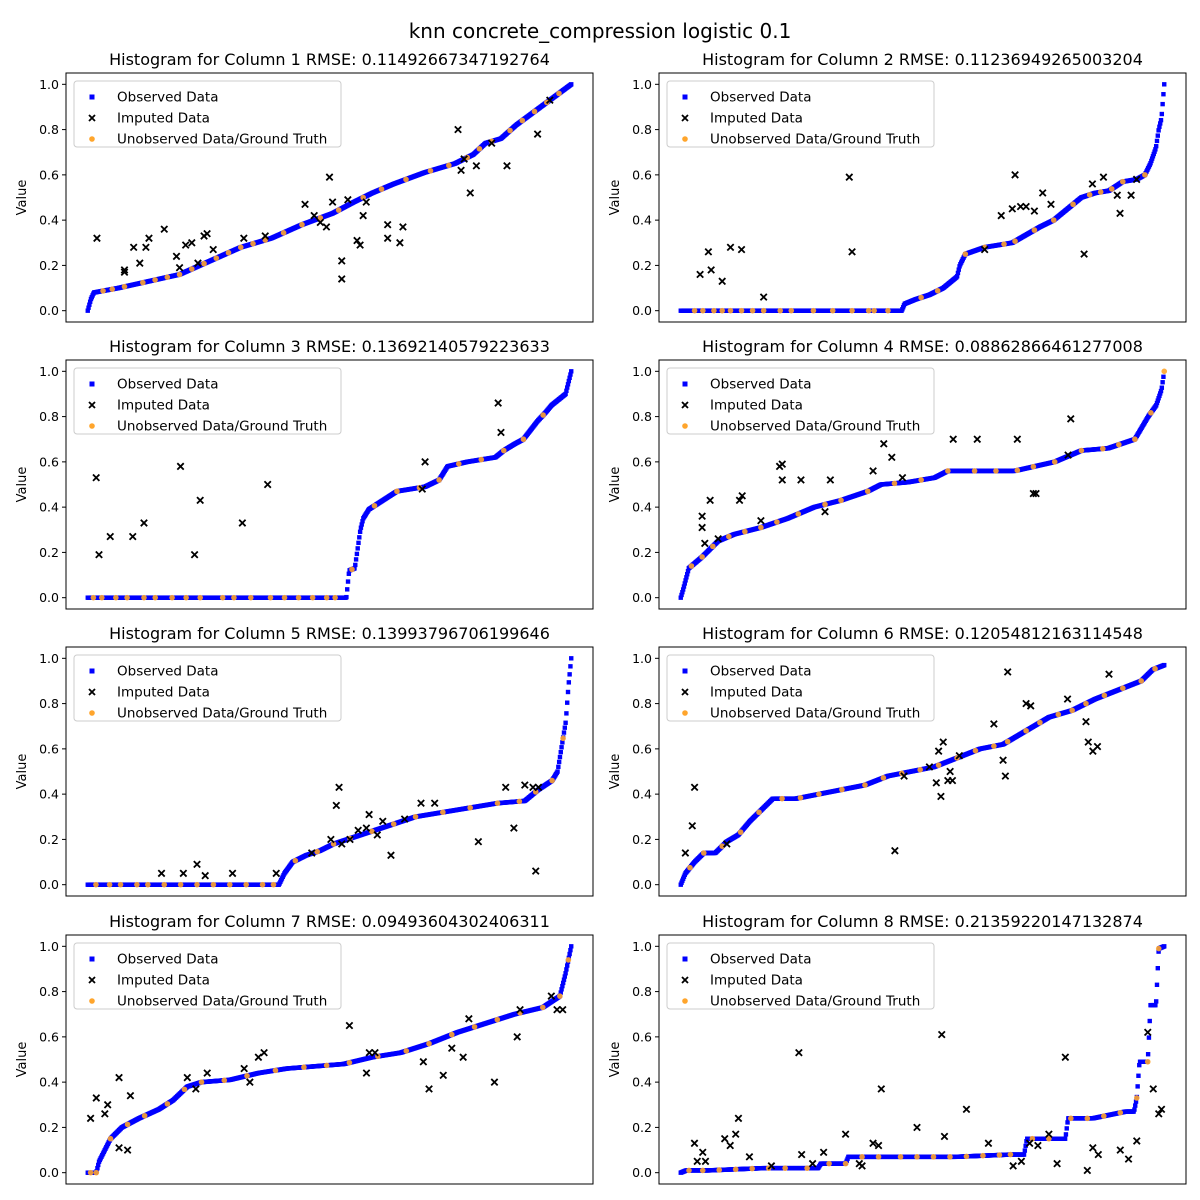  Describe the element at coordinates (92, 959) in the screenshot. I see `legend-observed-marker` at that location.